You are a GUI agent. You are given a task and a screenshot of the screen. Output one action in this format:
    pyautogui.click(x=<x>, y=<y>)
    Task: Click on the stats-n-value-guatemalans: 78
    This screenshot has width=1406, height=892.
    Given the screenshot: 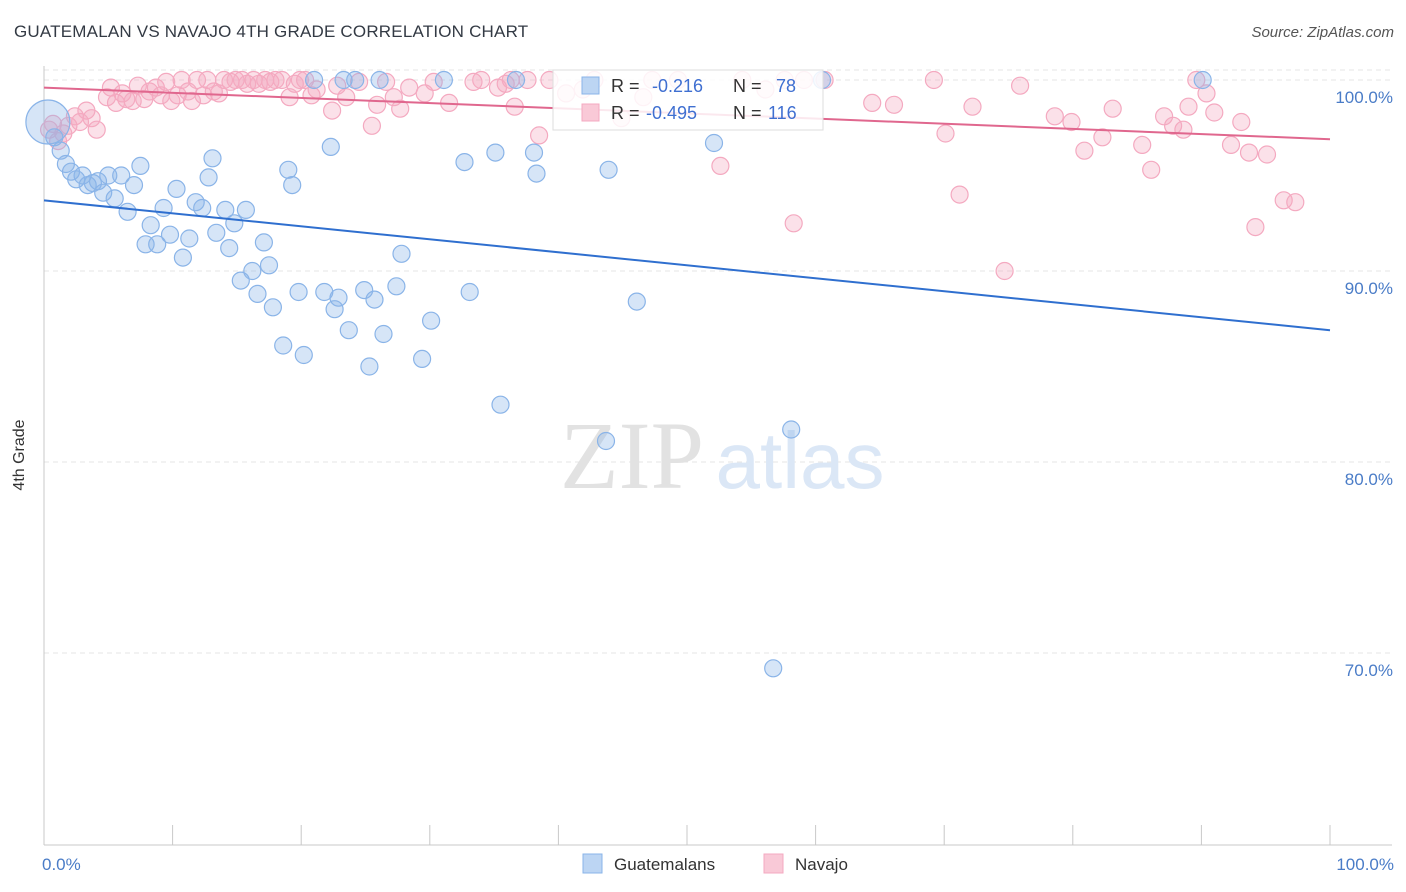 What is the action you would take?
    pyautogui.click(x=786, y=86)
    